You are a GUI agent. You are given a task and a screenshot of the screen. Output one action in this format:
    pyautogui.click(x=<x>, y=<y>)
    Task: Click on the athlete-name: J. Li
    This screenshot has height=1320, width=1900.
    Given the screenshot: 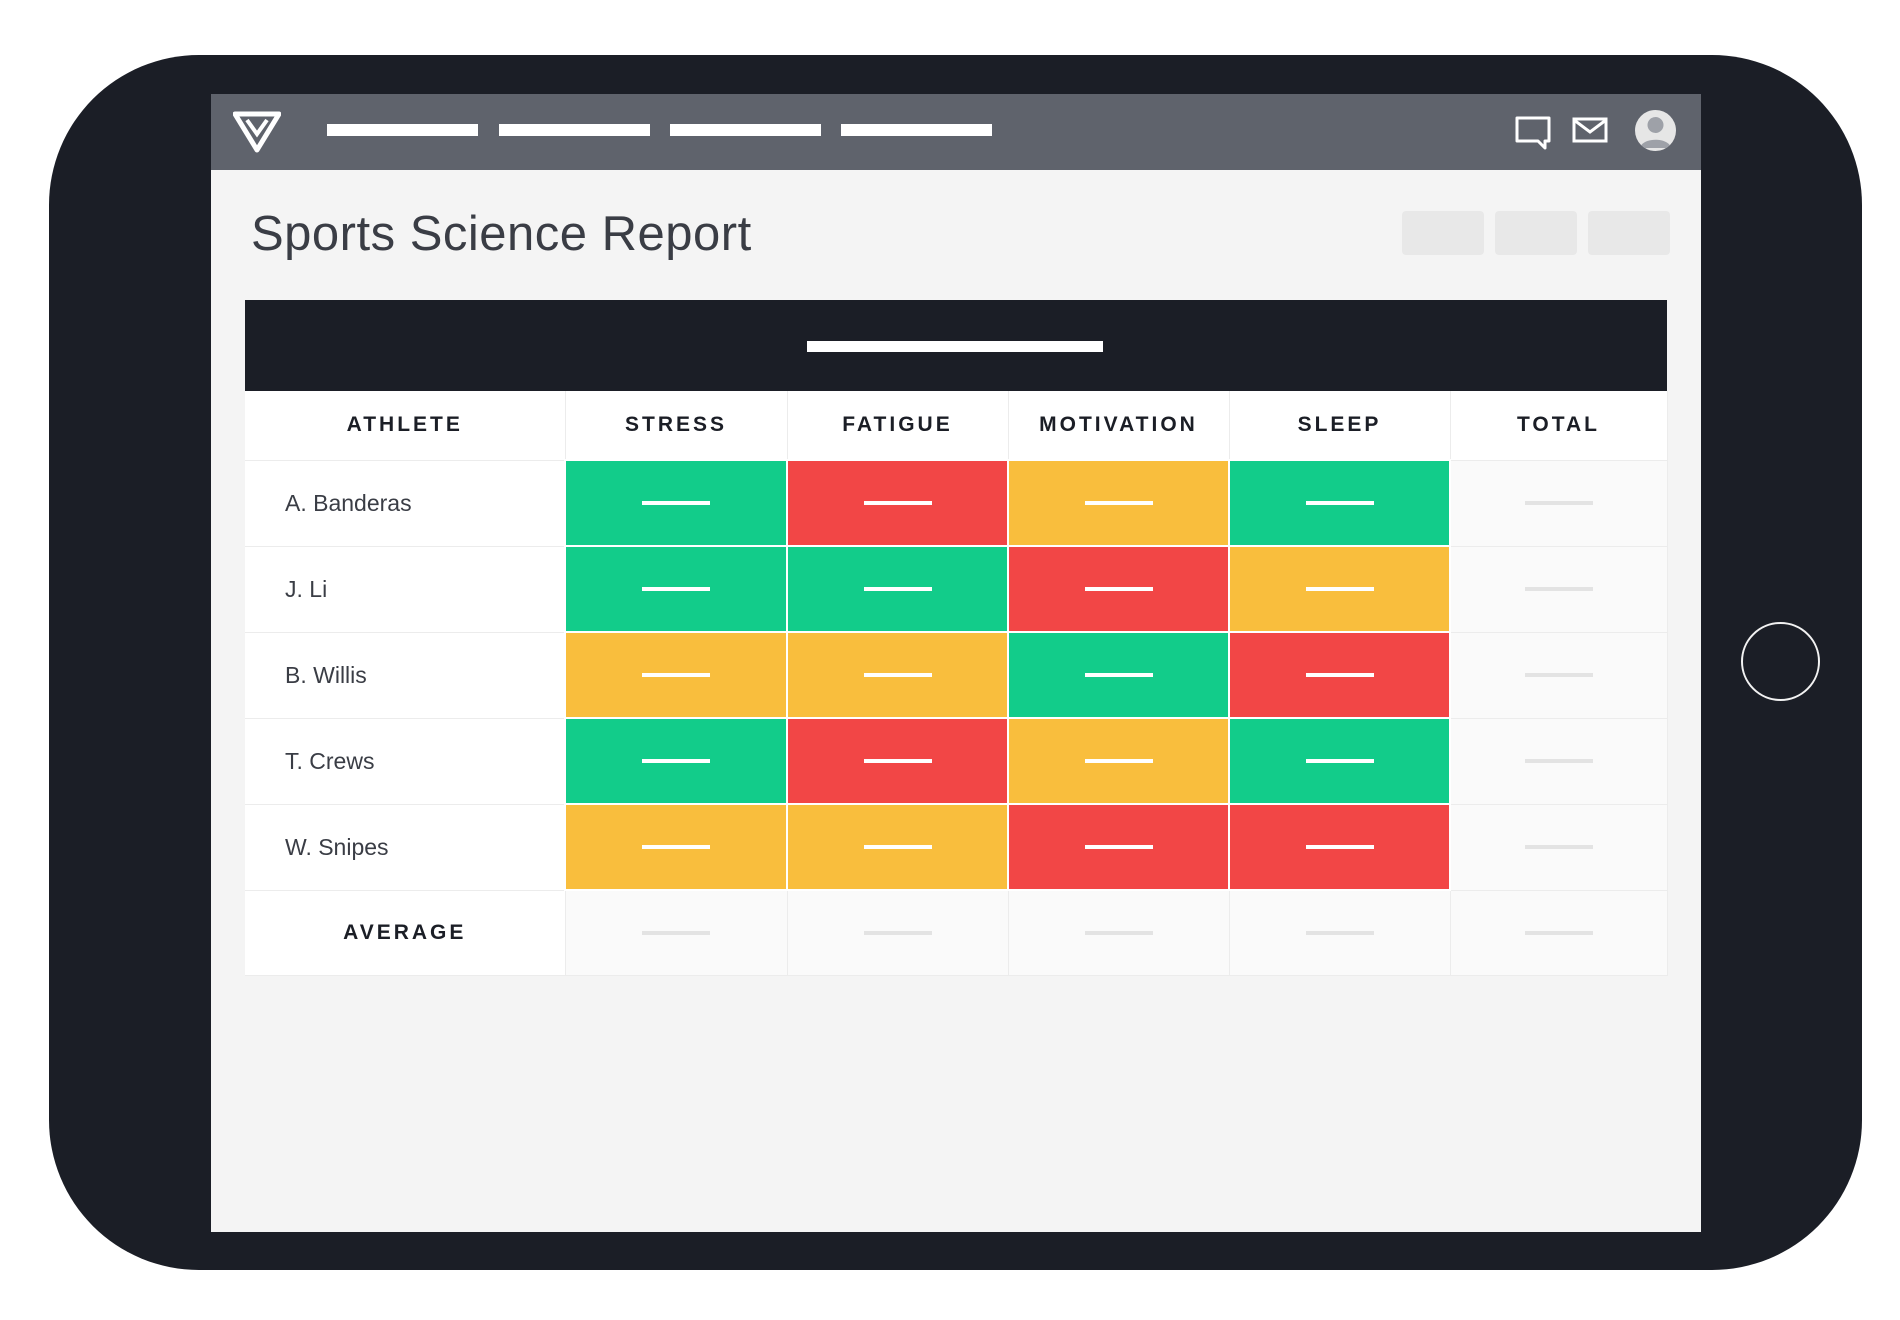 What is the action you would take?
    pyautogui.click(x=405, y=589)
    